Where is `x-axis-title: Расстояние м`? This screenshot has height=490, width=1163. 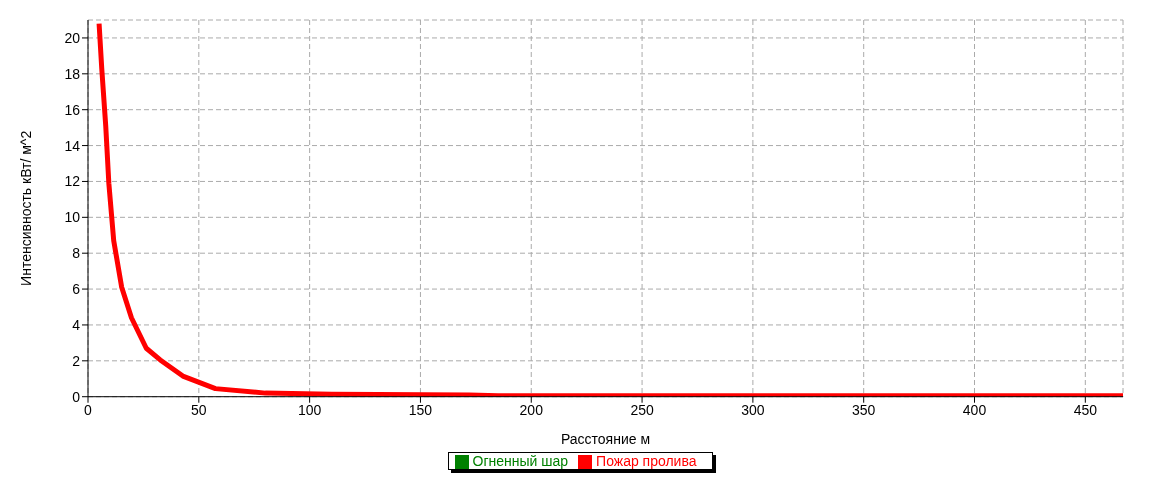 x-axis-title: Расстояние м is located at coordinates (605, 438).